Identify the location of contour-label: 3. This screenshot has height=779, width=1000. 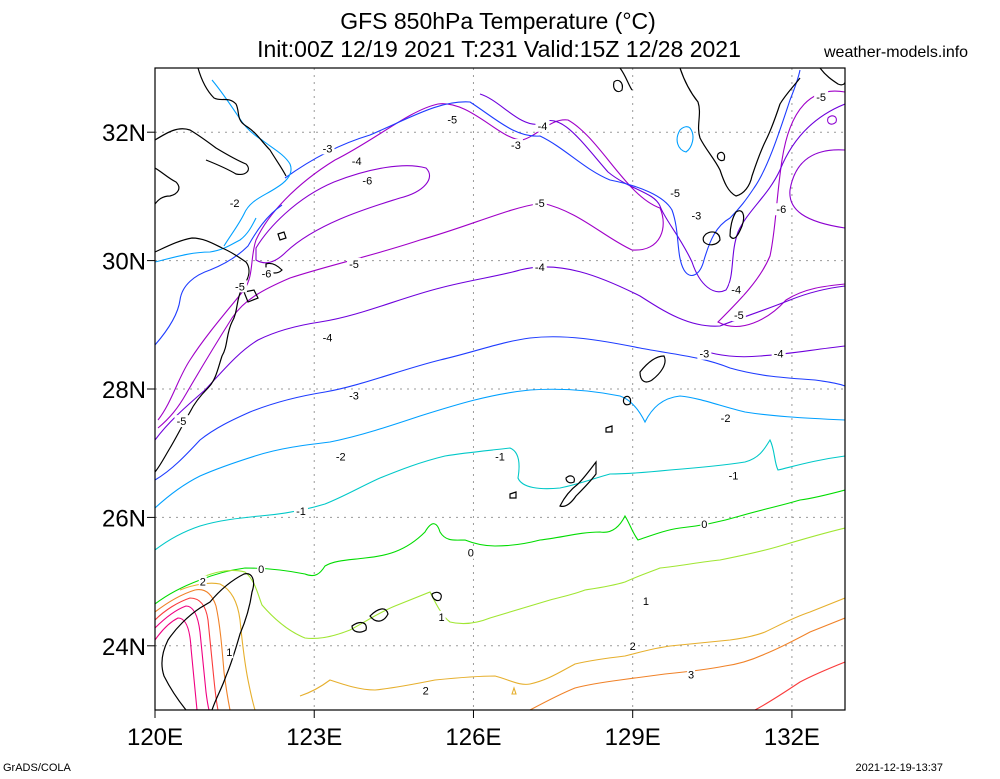
(691, 676).